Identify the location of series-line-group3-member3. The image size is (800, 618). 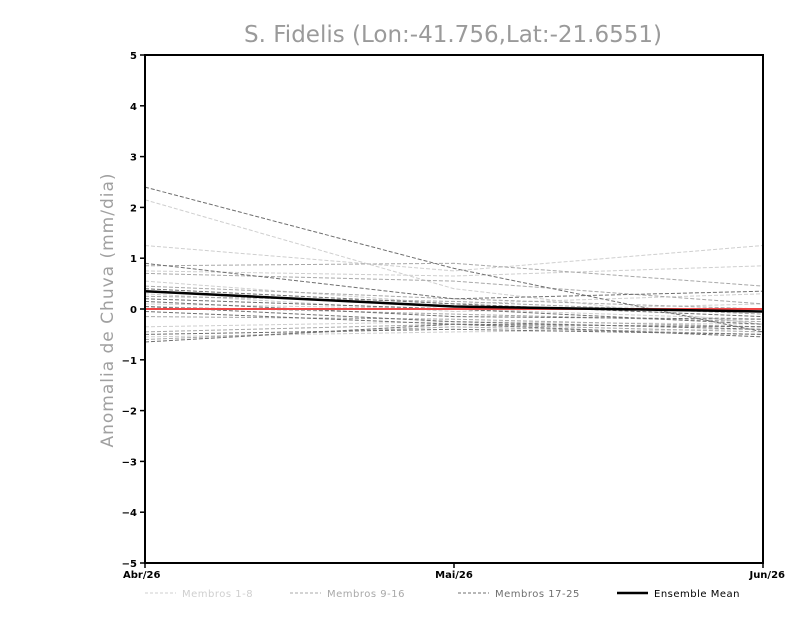
(454, 303).